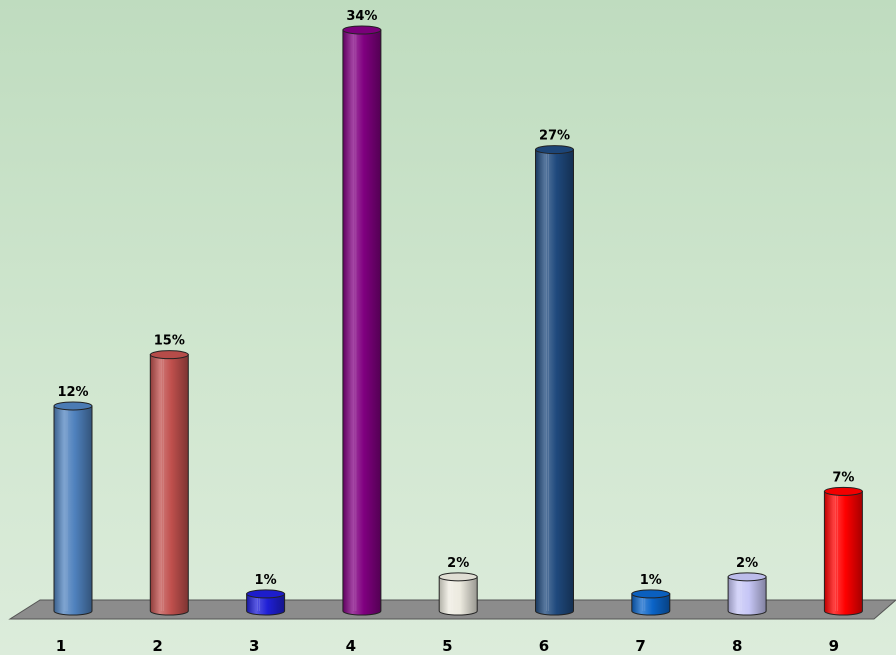  What do you see at coordinates (834, 646) in the screenshot?
I see `x-tick-label: 9` at bounding box center [834, 646].